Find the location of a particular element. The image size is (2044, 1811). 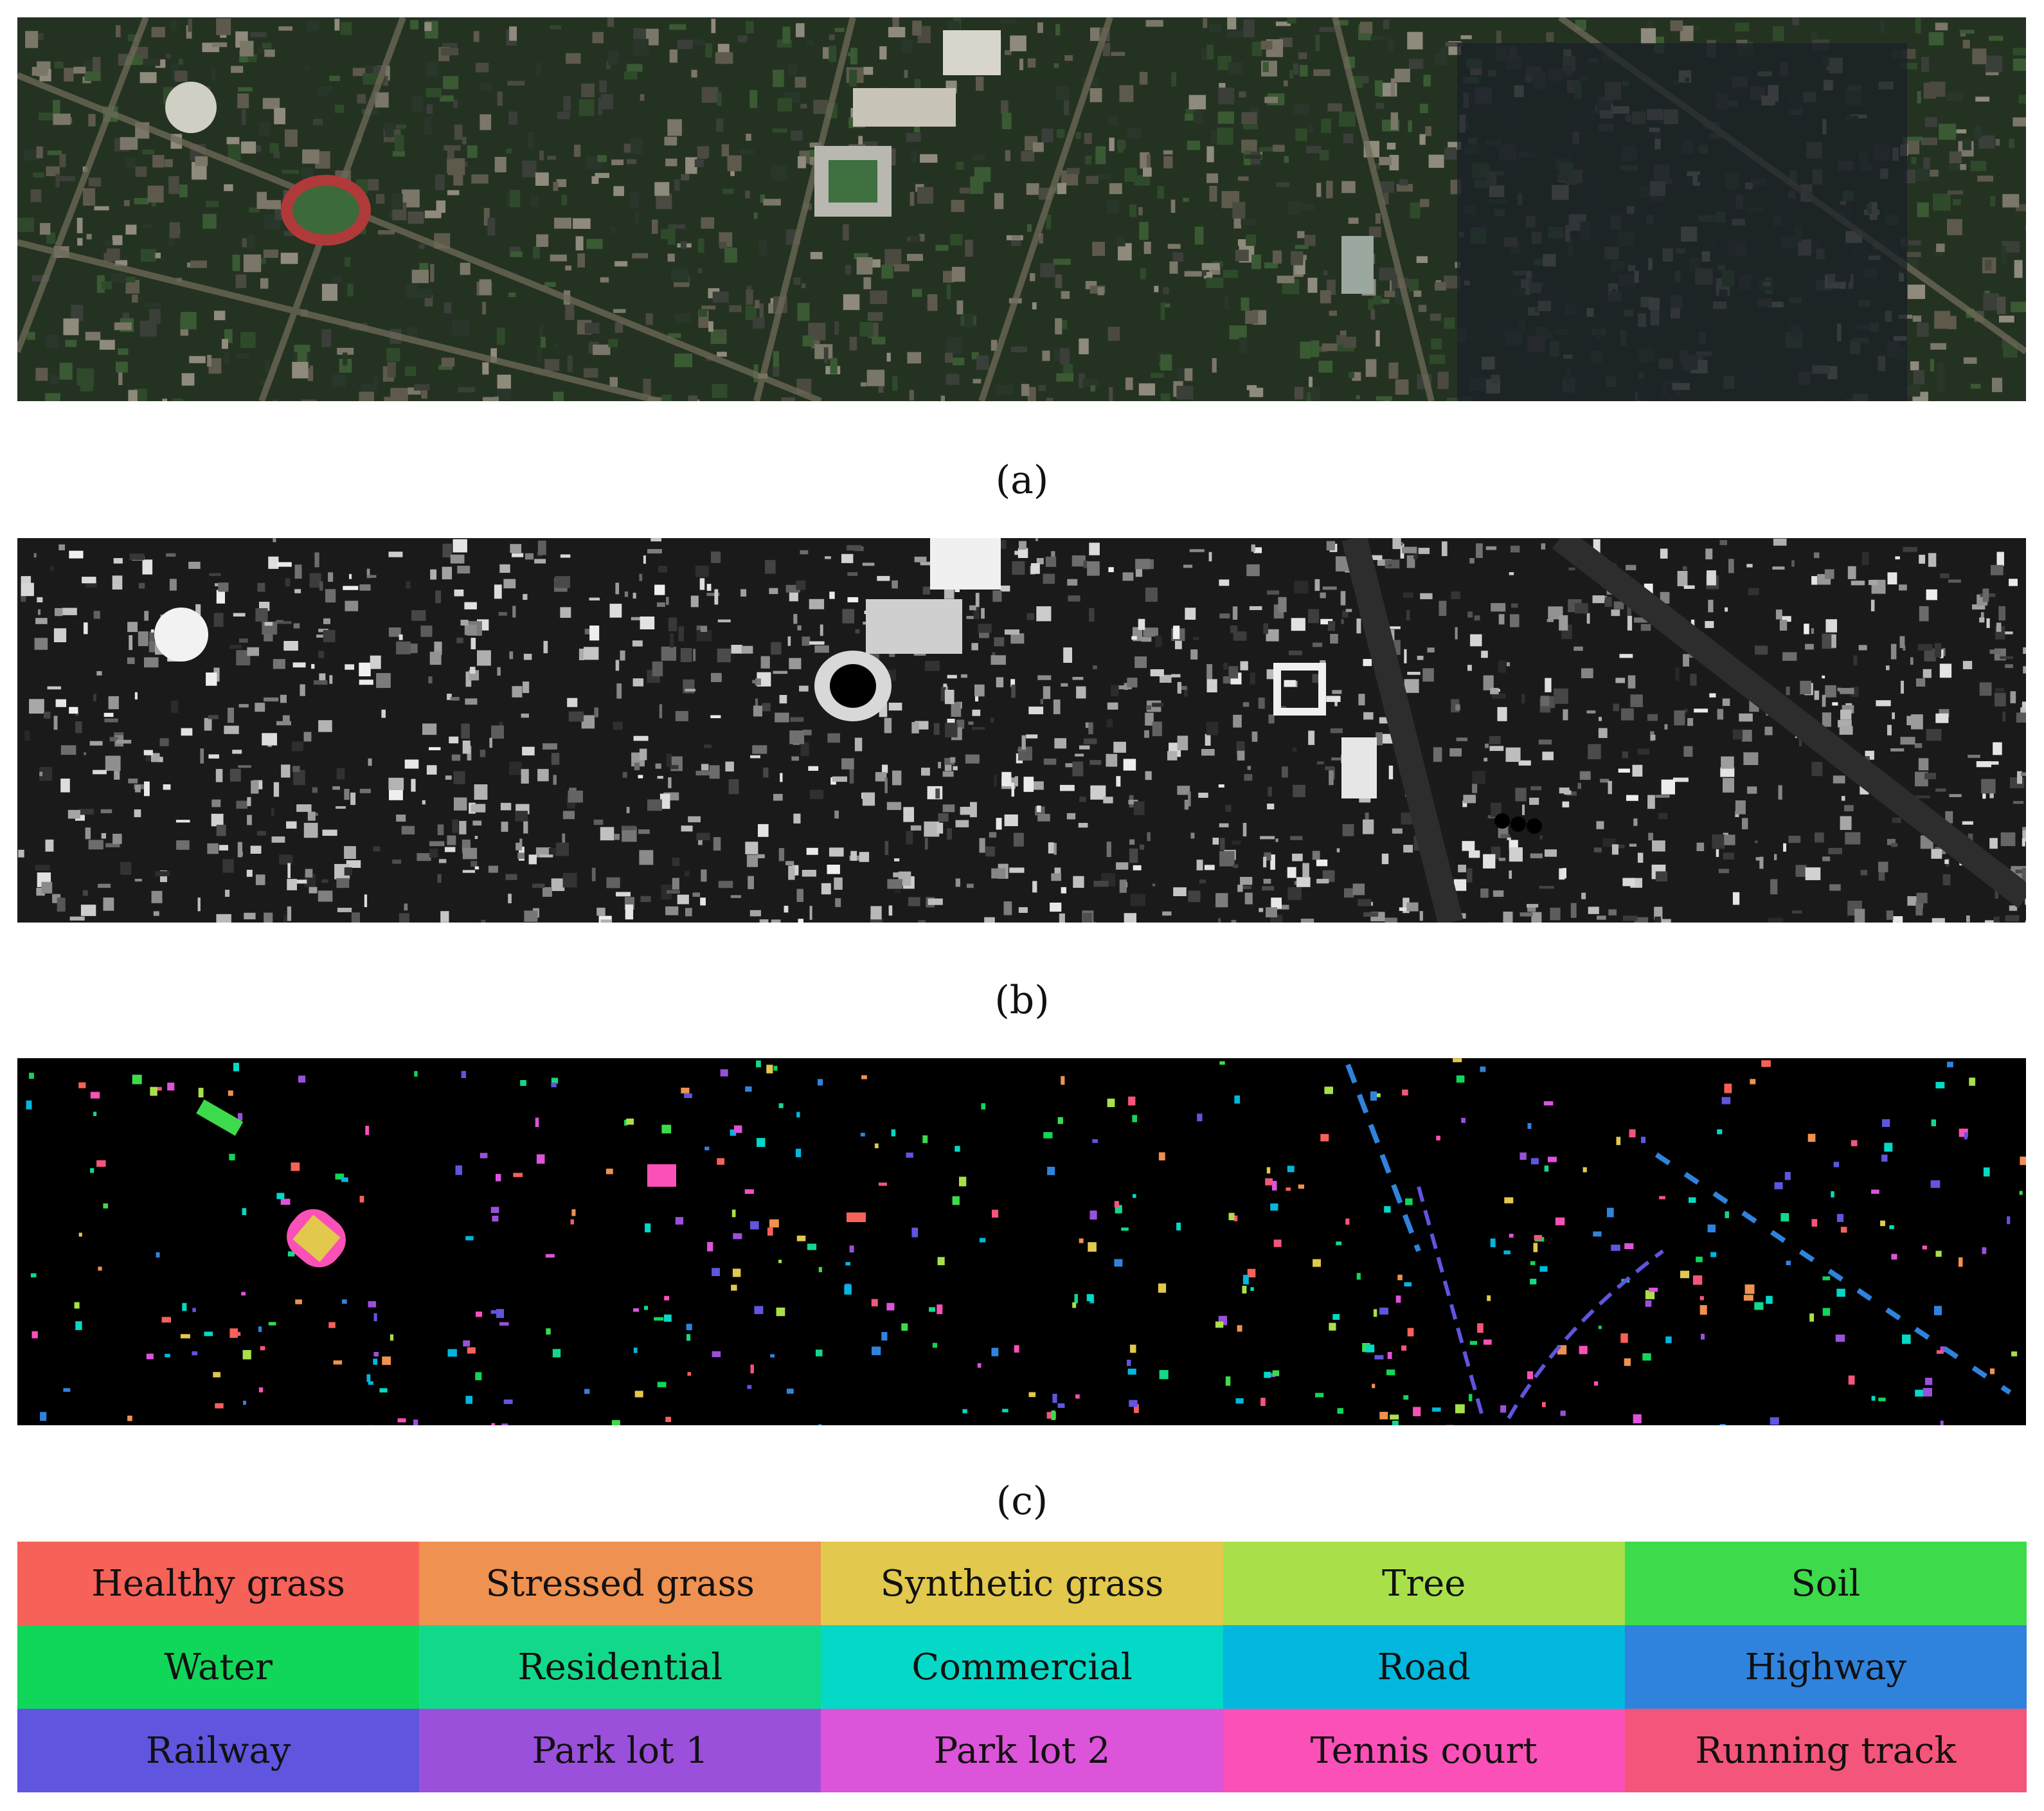

legend-item-stressed-grass: Stressed grass is located at coordinates (620, 1583).